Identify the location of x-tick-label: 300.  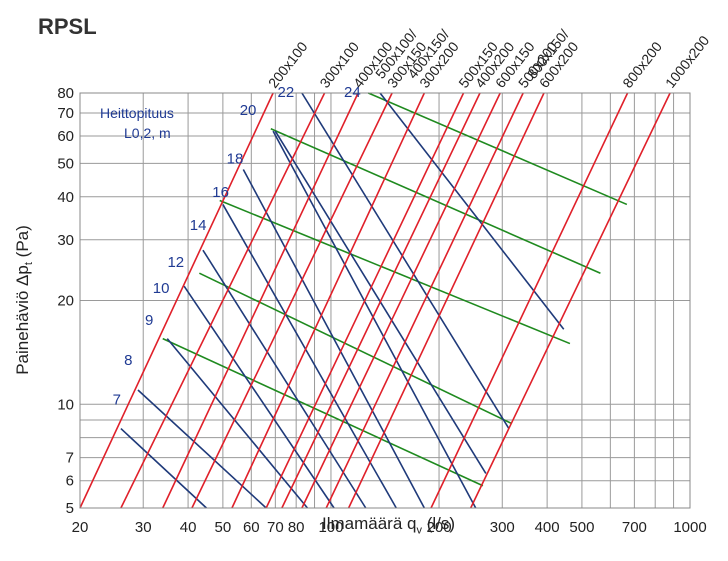
(502, 527).